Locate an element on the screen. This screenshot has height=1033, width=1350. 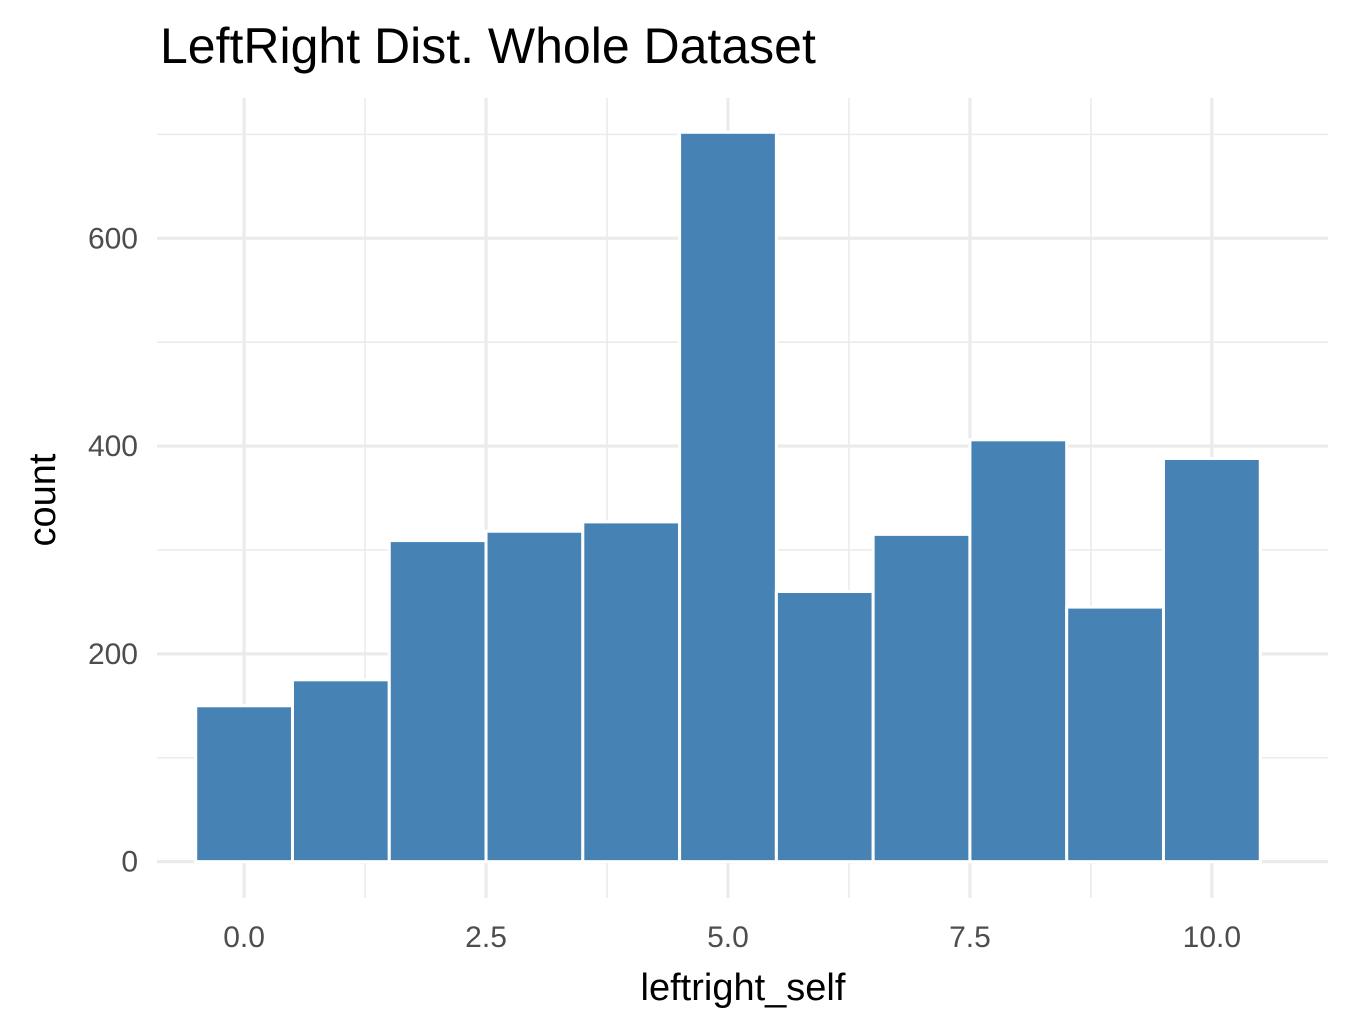
x-axis-tick-labels: 0.0 2.5 5.0 7.5 10.0 is located at coordinates (732, 937).